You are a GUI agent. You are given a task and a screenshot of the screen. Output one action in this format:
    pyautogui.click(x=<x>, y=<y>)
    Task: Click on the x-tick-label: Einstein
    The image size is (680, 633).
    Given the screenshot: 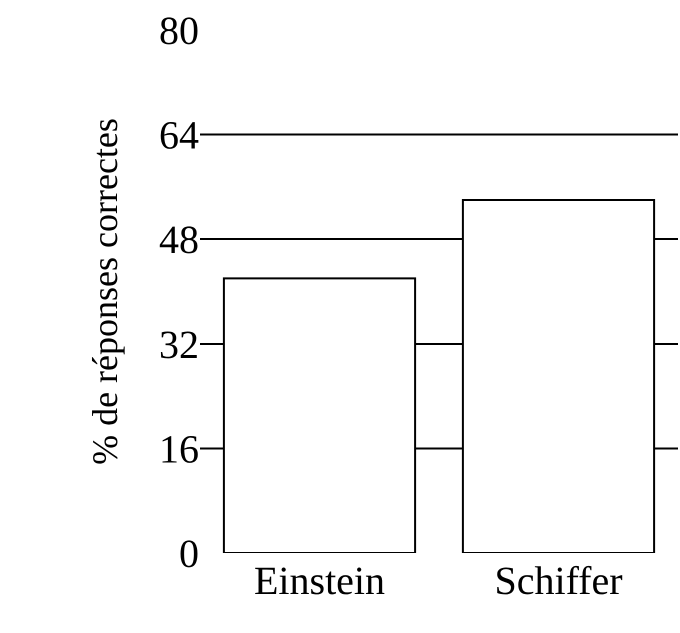 What is the action you would take?
    pyautogui.click(x=320, y=580)
    